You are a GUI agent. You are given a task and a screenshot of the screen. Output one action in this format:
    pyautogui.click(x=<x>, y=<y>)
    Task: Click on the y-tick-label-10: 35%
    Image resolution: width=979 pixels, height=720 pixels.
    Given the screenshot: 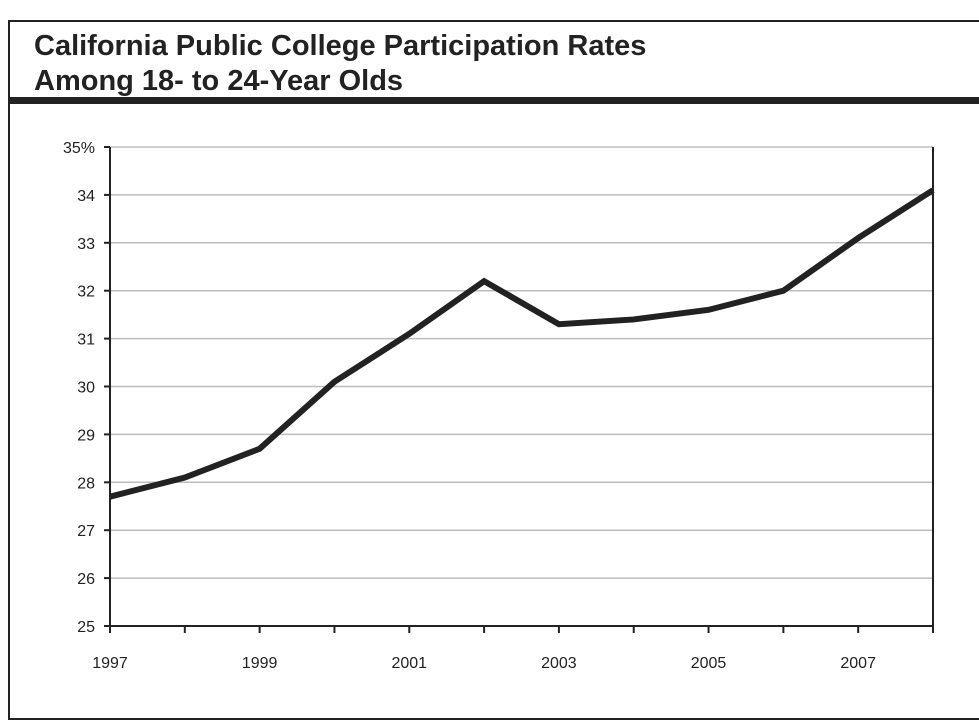 What is the action you would take?
    pyautogui.click(x=79, y=148)
    